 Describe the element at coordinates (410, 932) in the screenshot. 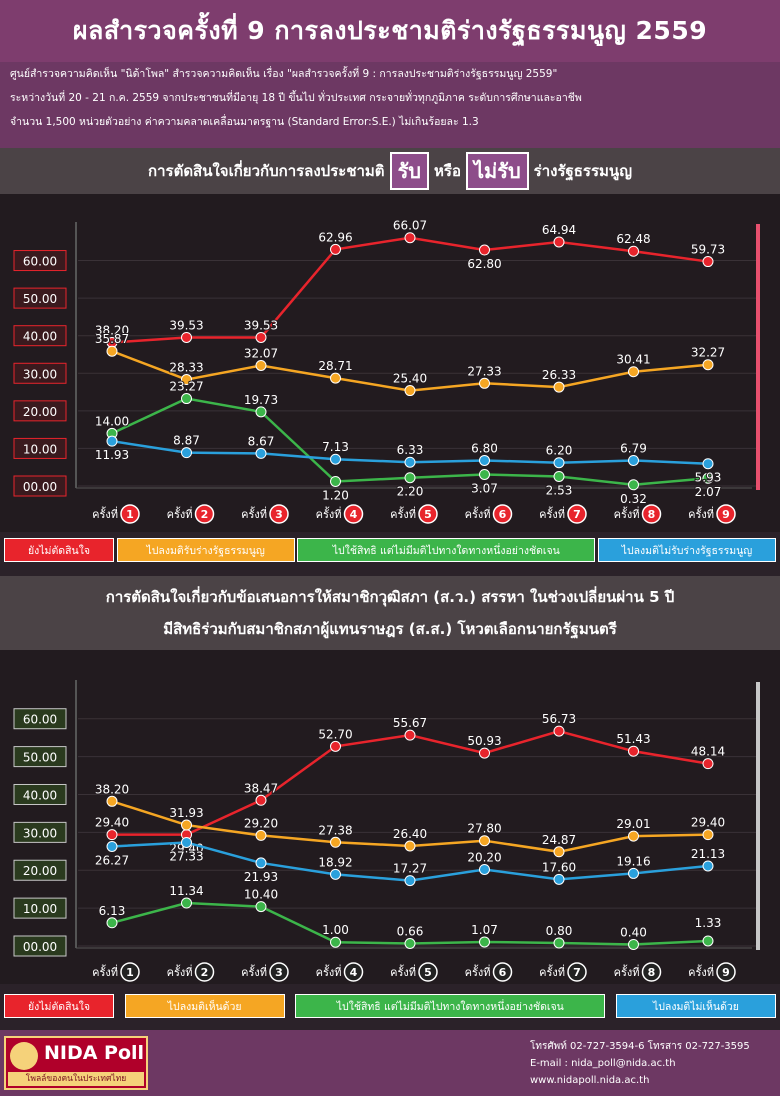

I see `data-label: 0.66` at that location.